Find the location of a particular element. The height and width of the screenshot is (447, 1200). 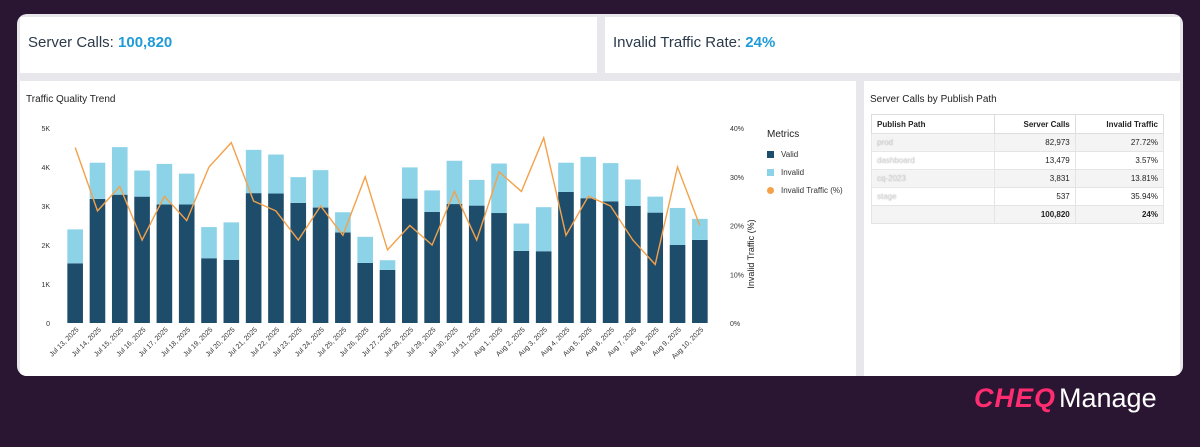

table-row: dashboard 13,479 3.57% is located at coordinates (1018, 160).